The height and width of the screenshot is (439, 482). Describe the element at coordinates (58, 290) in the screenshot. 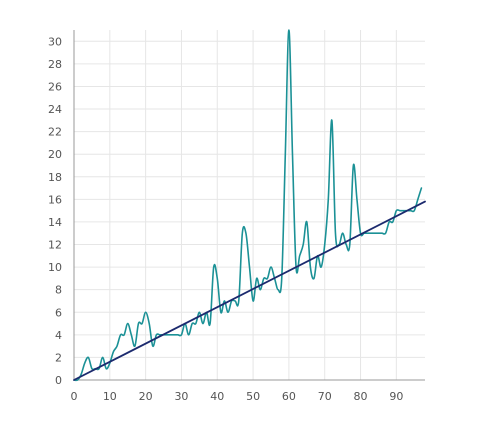

I see `y-tick-label: 8` at that location.